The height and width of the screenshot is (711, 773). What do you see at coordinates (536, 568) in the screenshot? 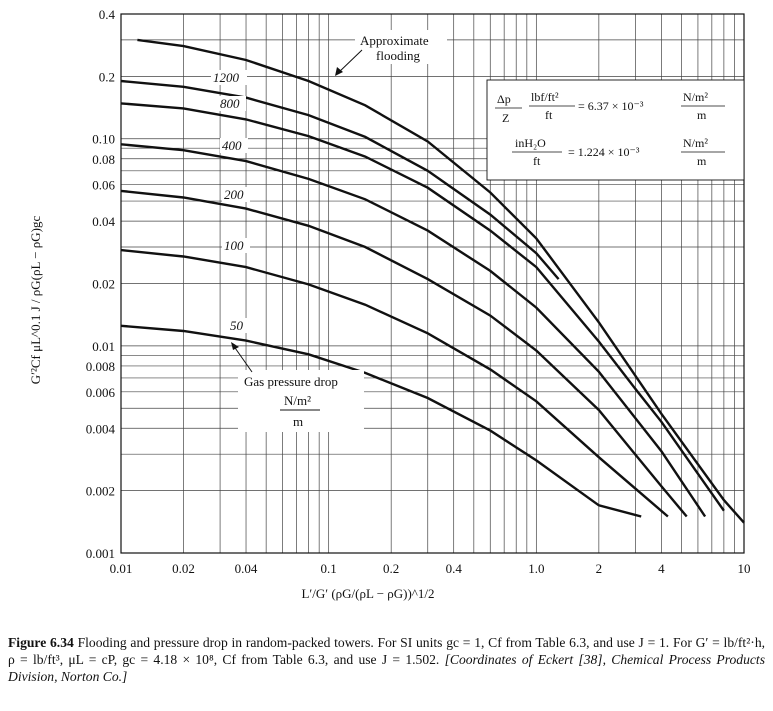
I see `x-tick-label: 1.0` at bounding box center [536, 568].